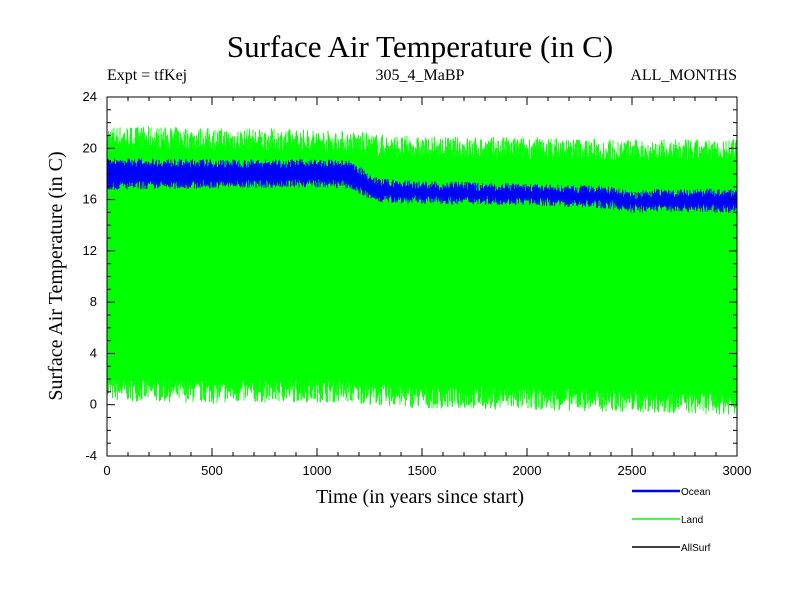  I want to click on x-tick-label: 3000, so click(737, 470).